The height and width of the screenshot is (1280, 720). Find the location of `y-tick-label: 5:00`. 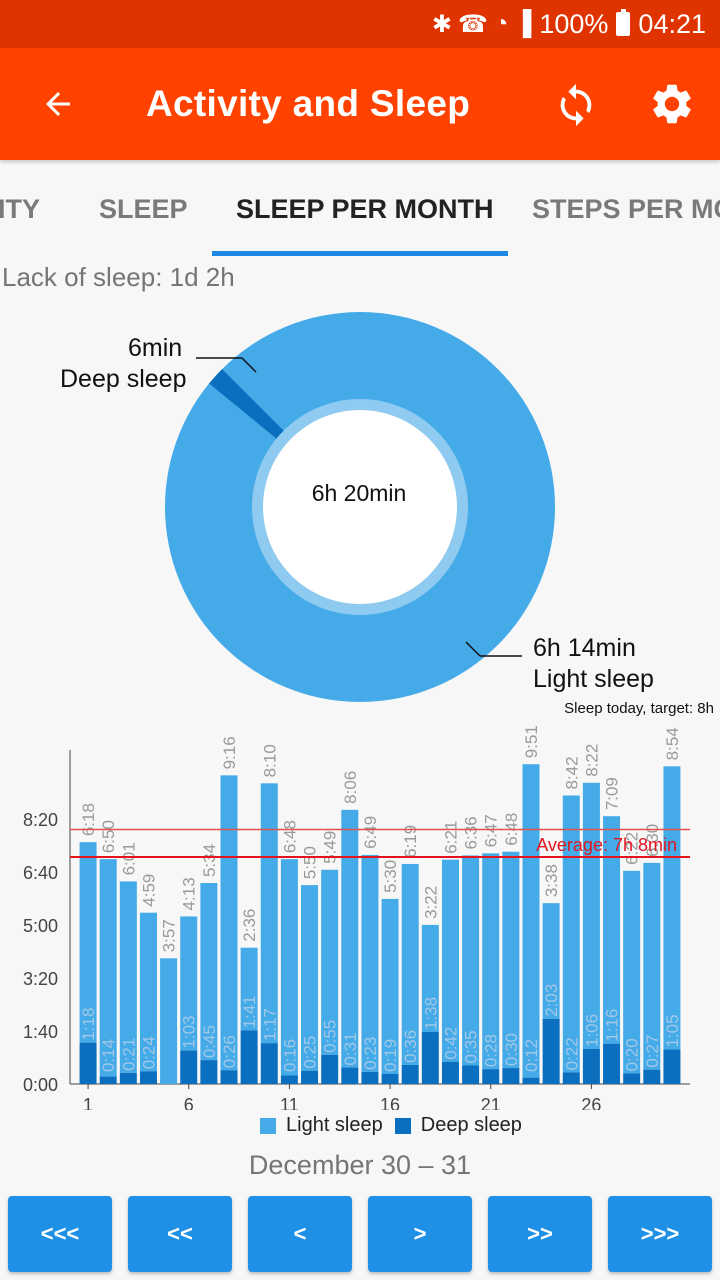

y-tick-label: 5:00 is located at coordinates (40, 926).